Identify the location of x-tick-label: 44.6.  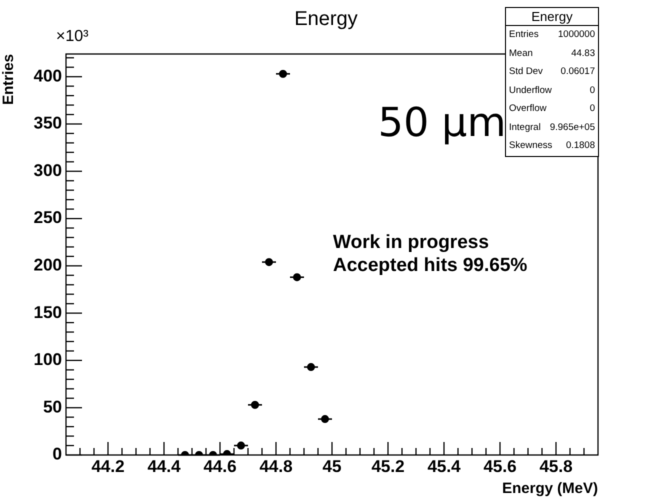
(220, 466).